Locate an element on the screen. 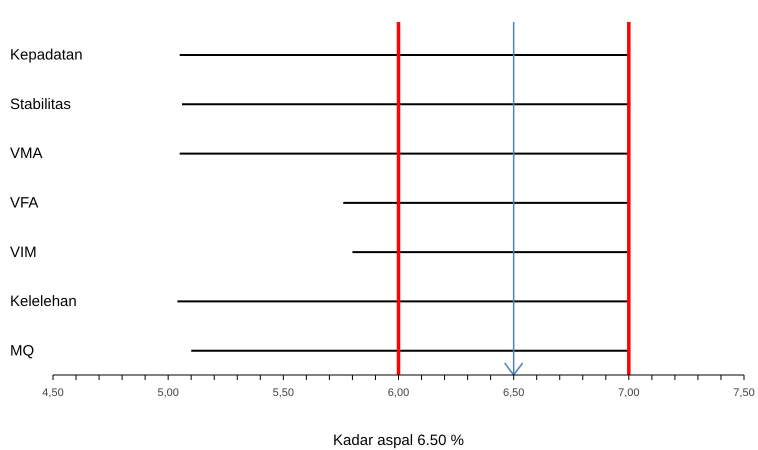  x-tick-label: 5,50 is located at coordinates (283, 393).